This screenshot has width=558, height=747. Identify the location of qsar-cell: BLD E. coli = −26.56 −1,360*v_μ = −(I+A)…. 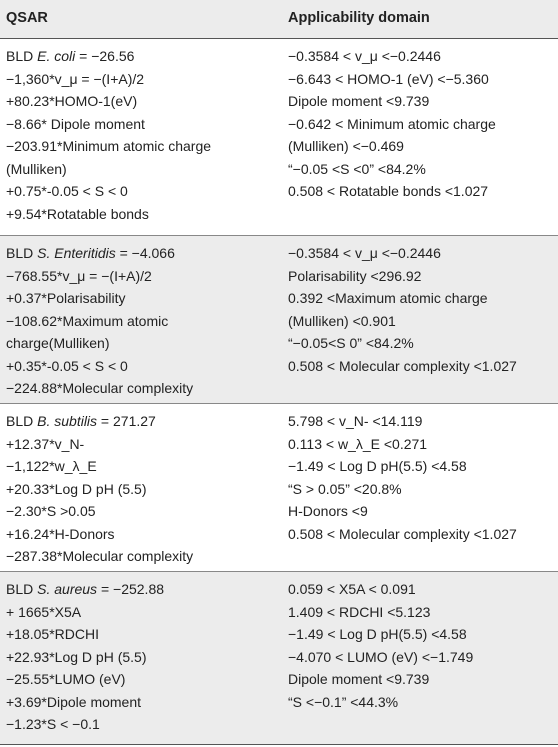
(108, 135).